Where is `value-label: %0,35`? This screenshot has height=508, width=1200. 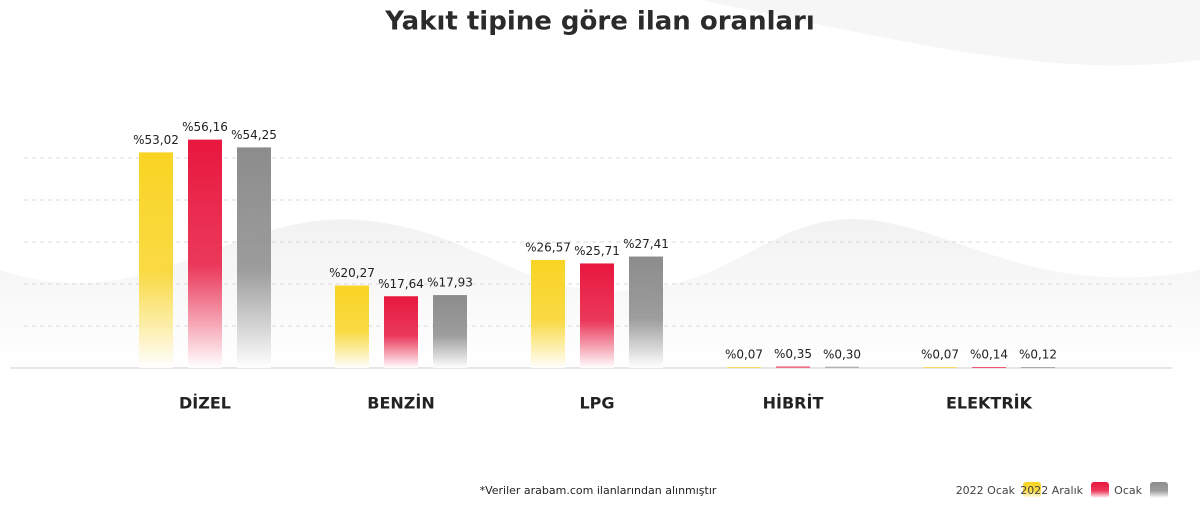 value-label: %0,35 is located at coordinates (793, 354).